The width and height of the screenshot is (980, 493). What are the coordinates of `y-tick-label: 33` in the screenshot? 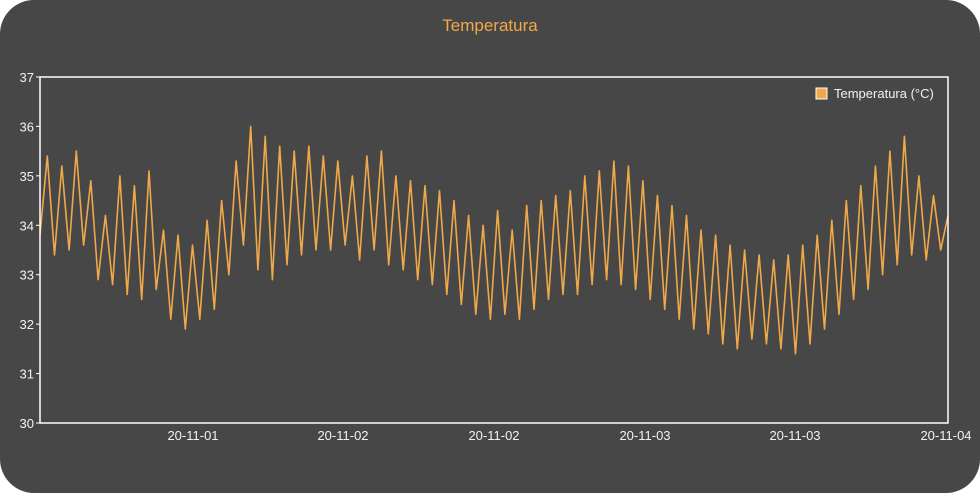 It's located at (27, 275).